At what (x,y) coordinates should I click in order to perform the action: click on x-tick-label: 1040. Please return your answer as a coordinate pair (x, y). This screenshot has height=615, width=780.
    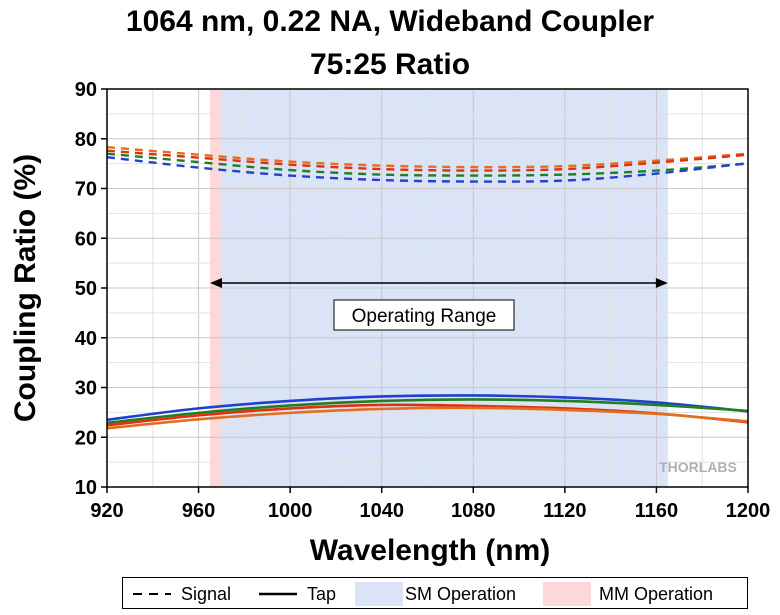
    Looking at the image, I should click on (381, 511).